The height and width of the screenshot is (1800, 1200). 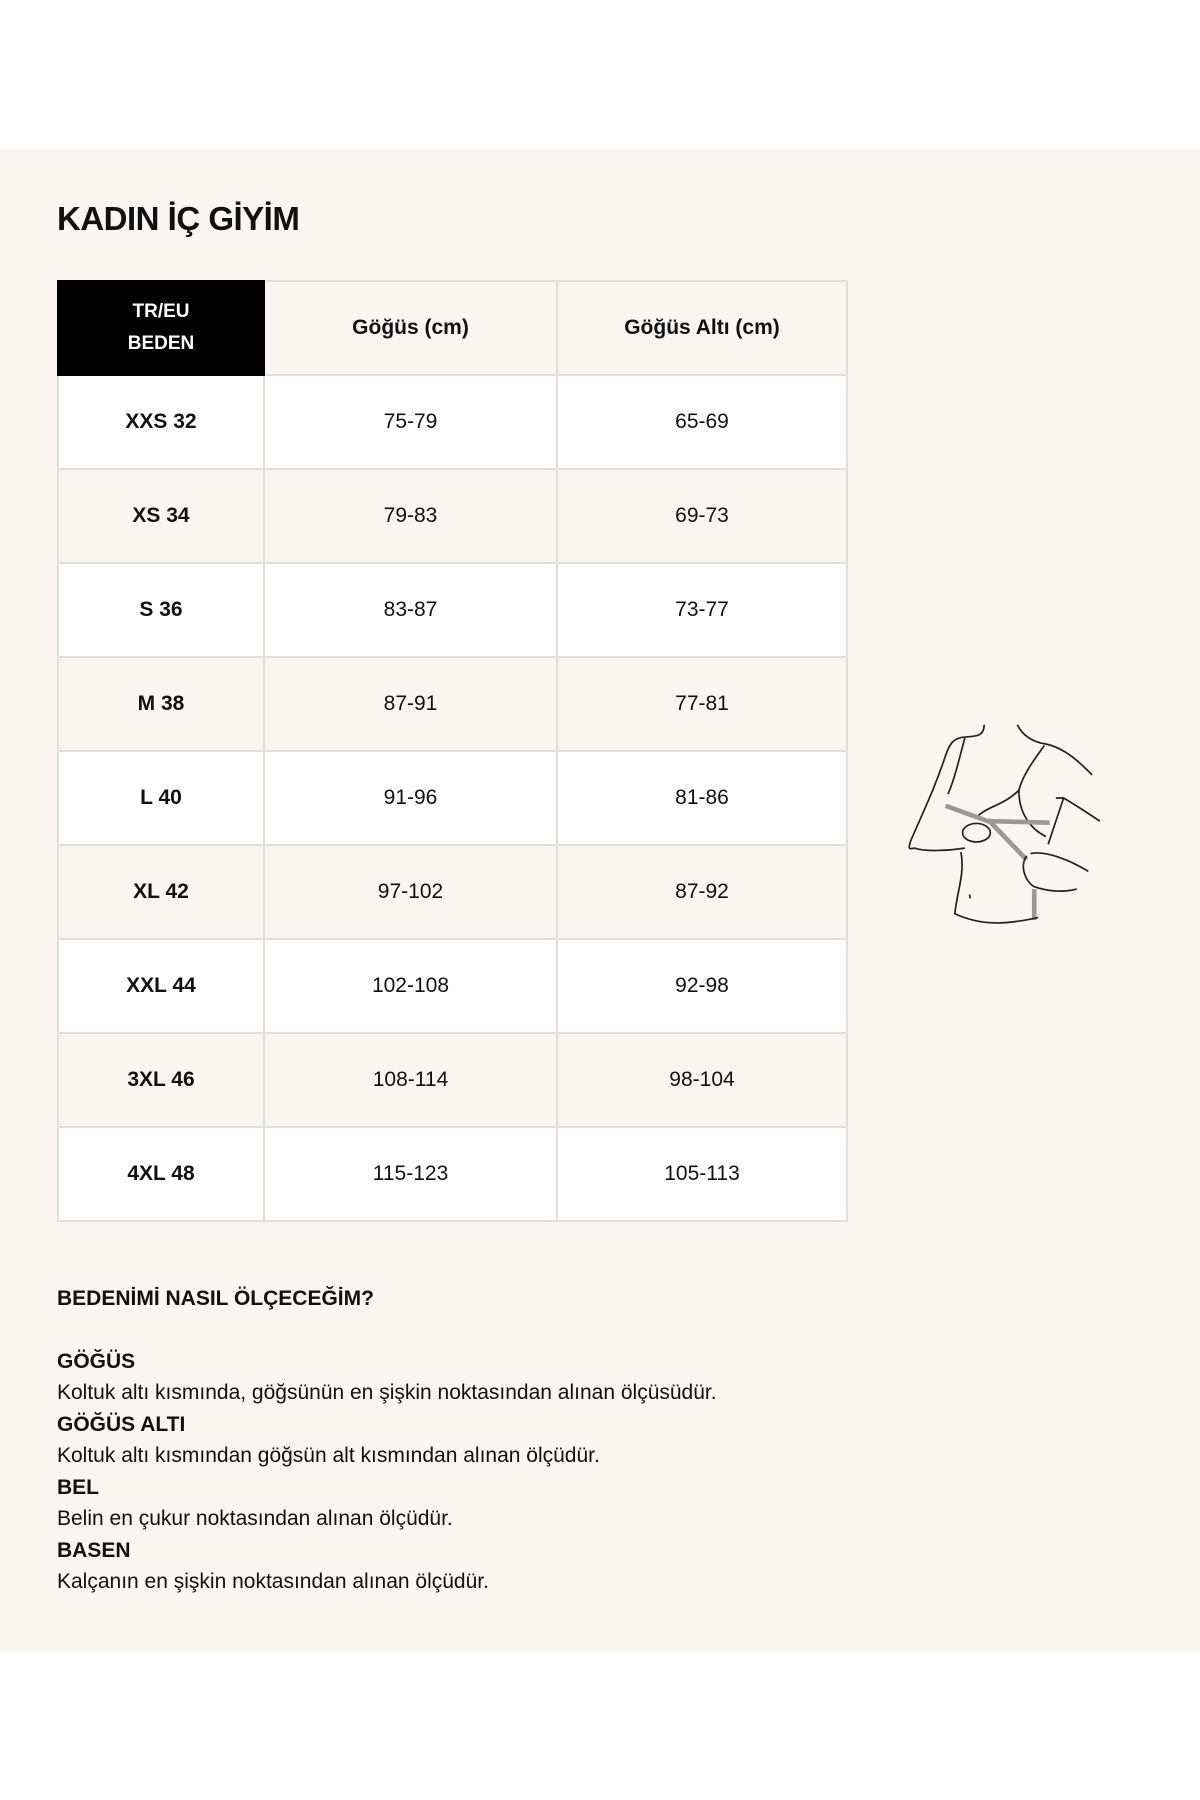 I want to click on table-row: 3XL 46 108-114 98-104, so click(x=452, y=1080).